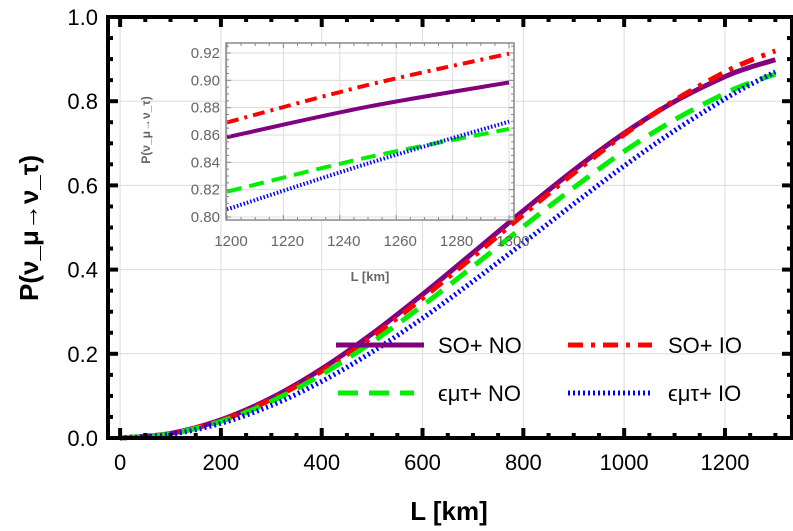 The width and height of the screenshot is (793, 531). Describe the element at coordinates (287, 241) in the screenshot. I see `inset-x-tick-label: 1220` at that location.